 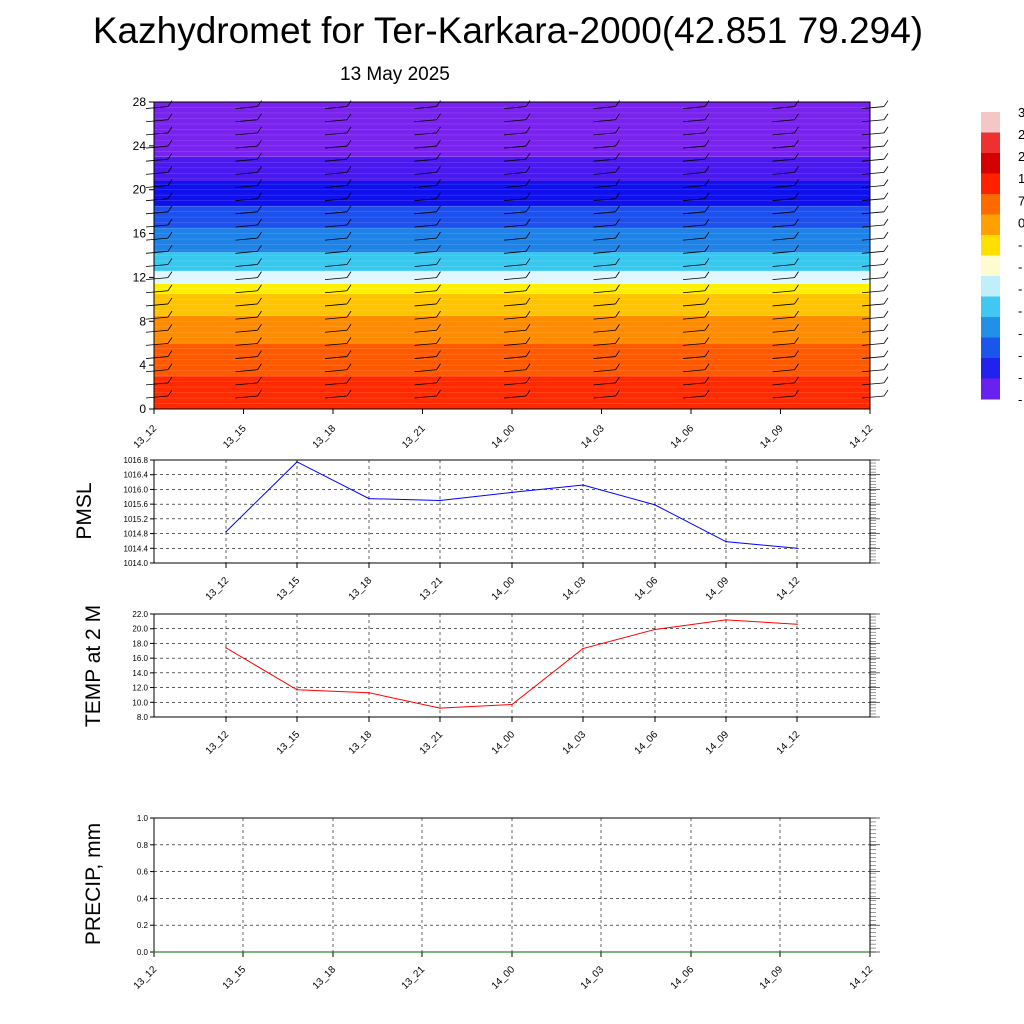 What do you see at coordinates (140, 234) in the screenshot?
I see `heatmap-y-tick-label: 16` at bounding box center [140, 234].